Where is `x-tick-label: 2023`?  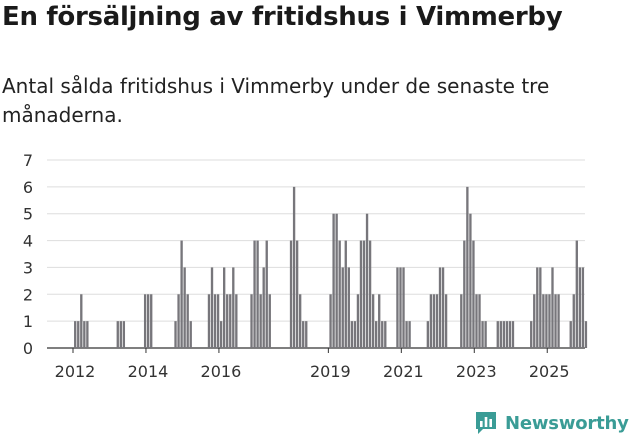 x-tick-label: 2023 is located at coordinates (476, 371).